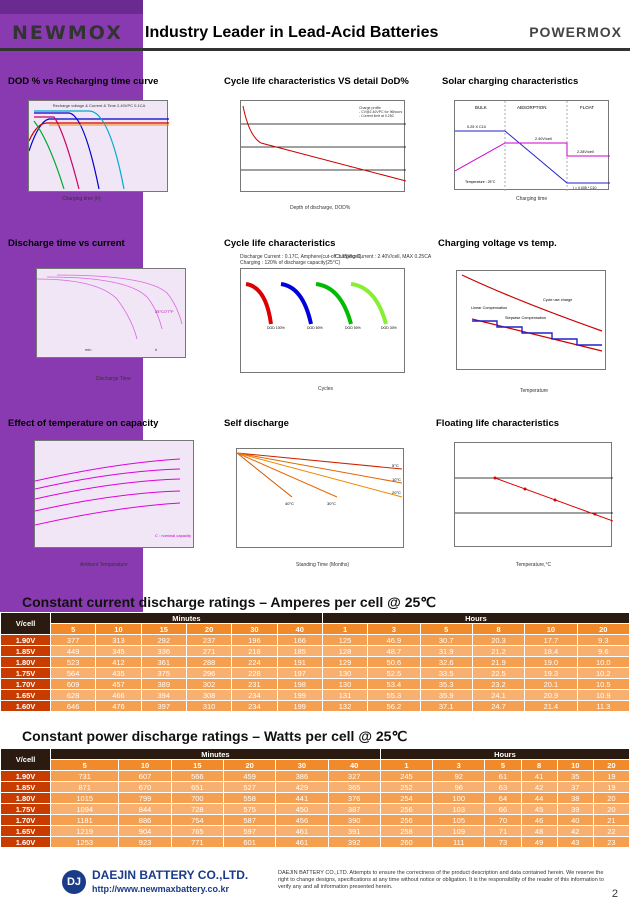  What do you see at coordinates (446, 673) in the screenshot?
I see `table-cell: 33.5` at bounding box center [446, 673].